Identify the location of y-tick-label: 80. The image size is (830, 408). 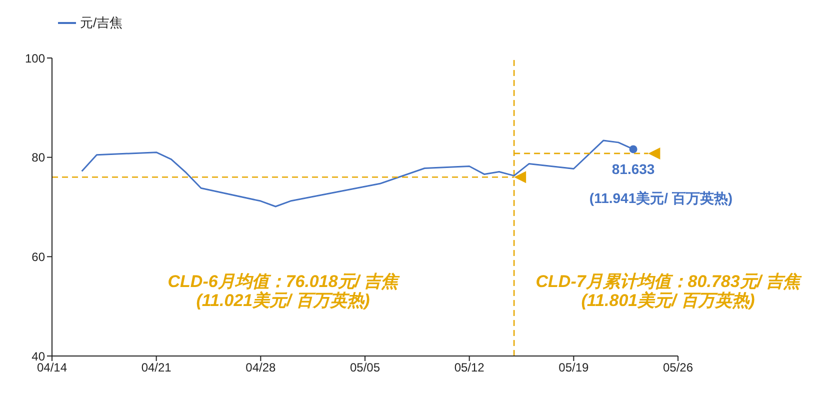
(39, 157).